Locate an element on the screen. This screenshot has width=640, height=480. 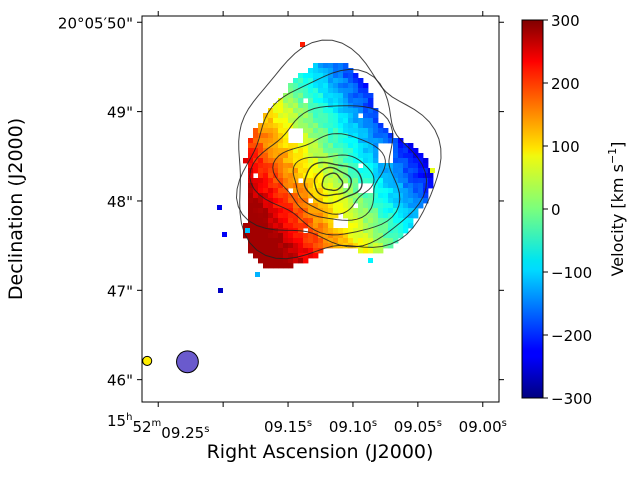
x-tick-label-part: s is located at coordinates (206, 429).